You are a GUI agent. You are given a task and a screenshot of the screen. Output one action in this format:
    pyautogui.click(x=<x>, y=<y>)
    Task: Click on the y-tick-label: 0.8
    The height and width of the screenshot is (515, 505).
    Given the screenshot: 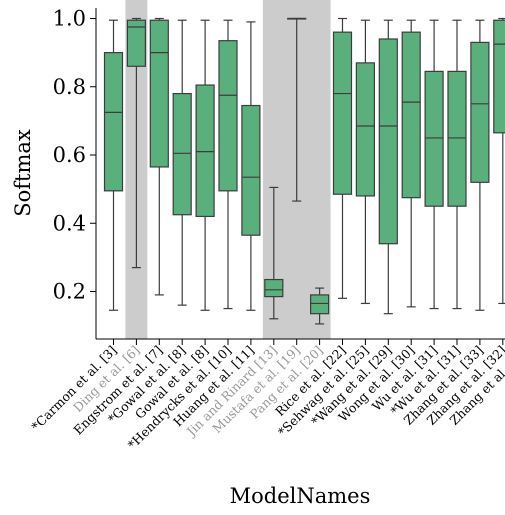 What is the action you would take?
    pyautogui.click(x=69, y=87)
    